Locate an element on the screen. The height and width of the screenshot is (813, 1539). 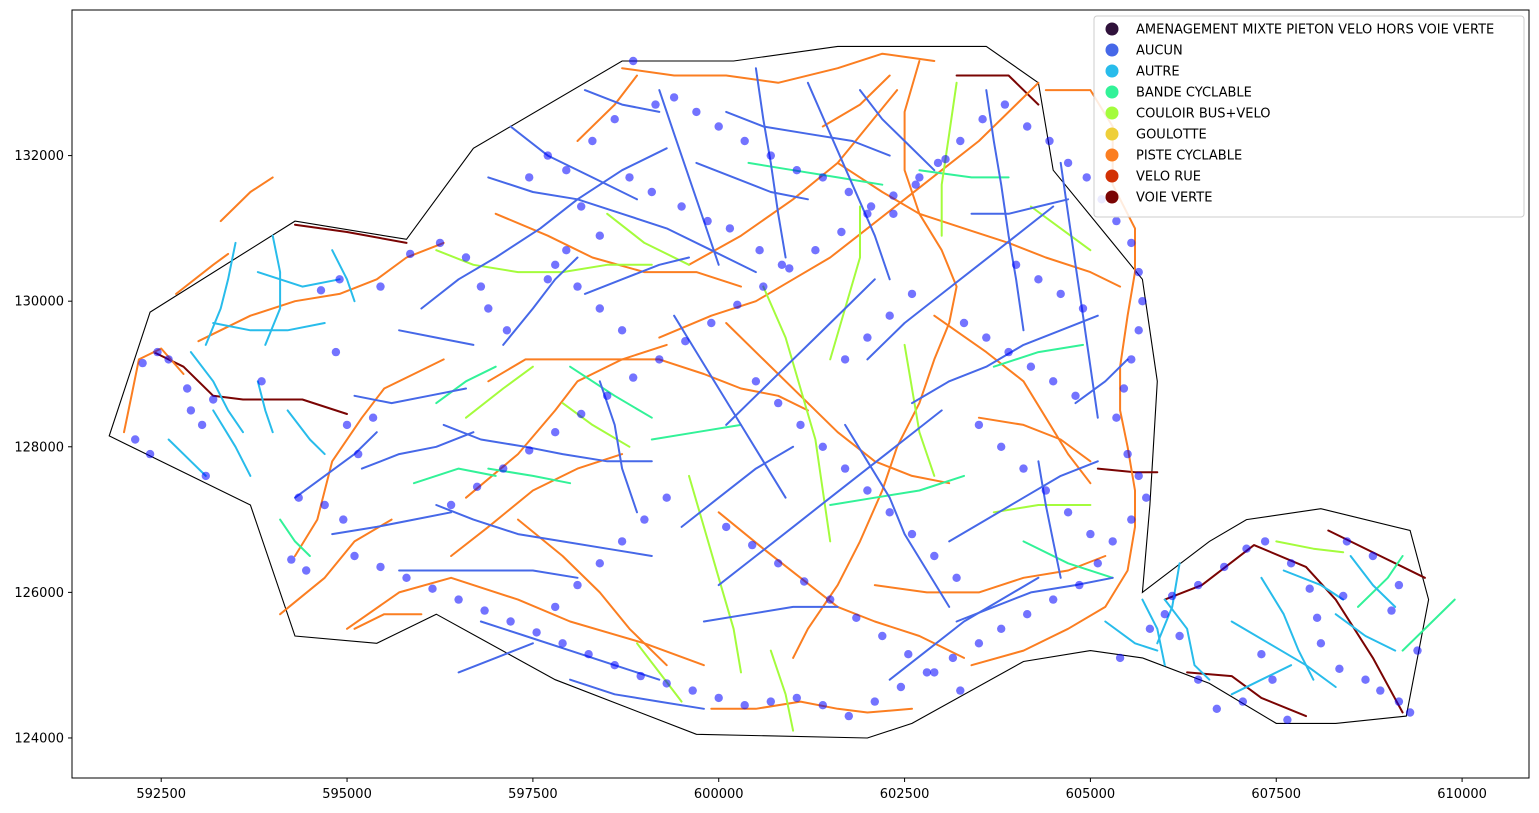
y-tick-label: 124000 is located at coordinates (39, 738).